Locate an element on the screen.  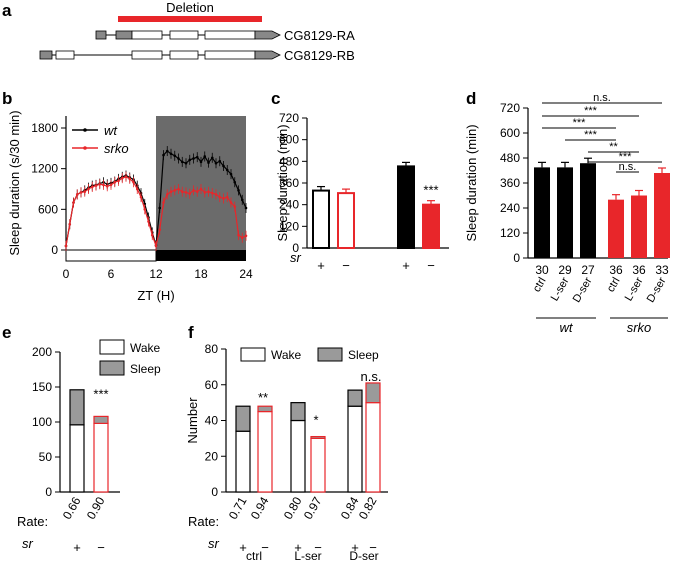
y-tick-label: 100 is located at coordinates (42, 422).